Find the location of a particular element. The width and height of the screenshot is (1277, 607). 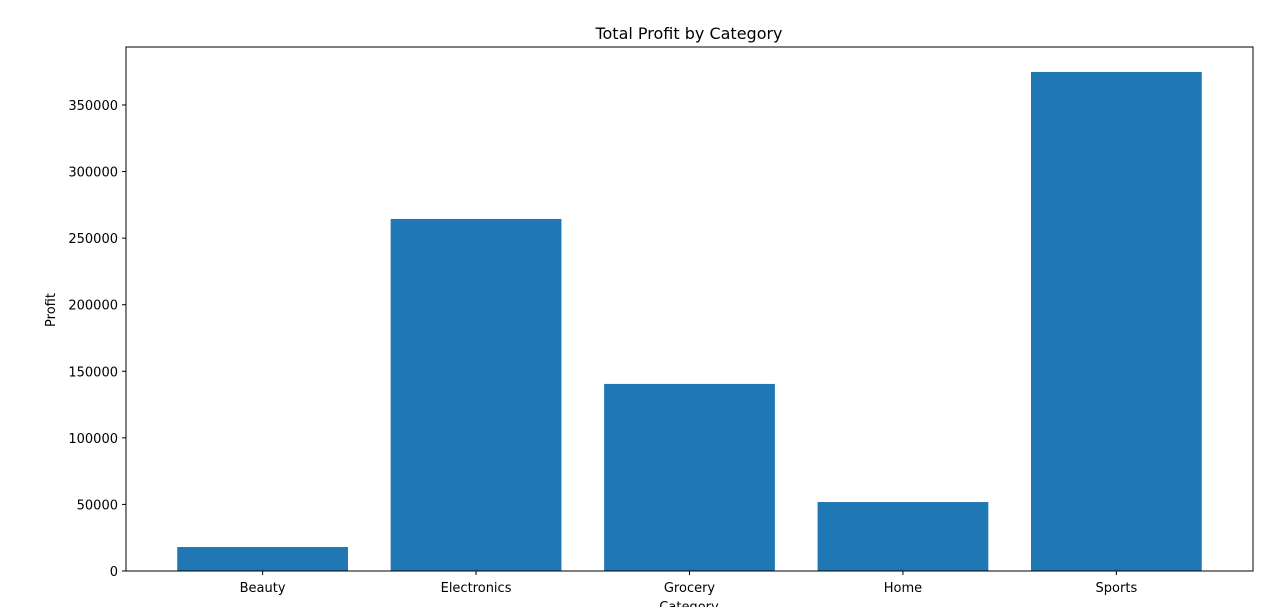

x-tick-label: Grocery is located at coordinates (690, 588).